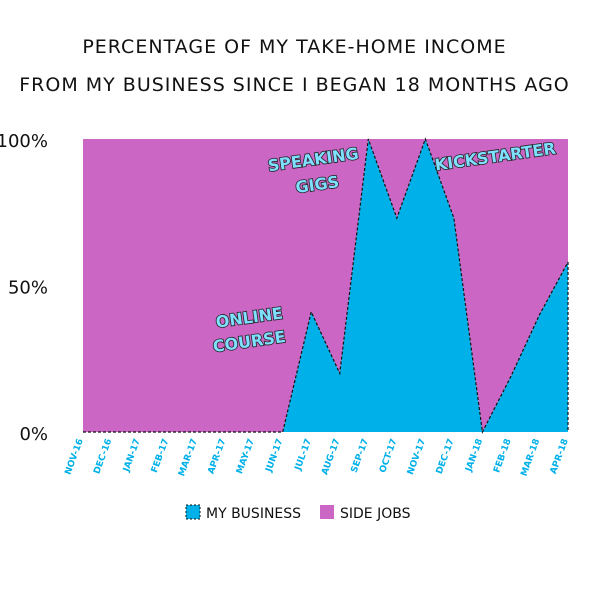 The width and height of the screenshot is (589, 589). I want to click on x-tick-label: MAR-18, so click(531, 458).